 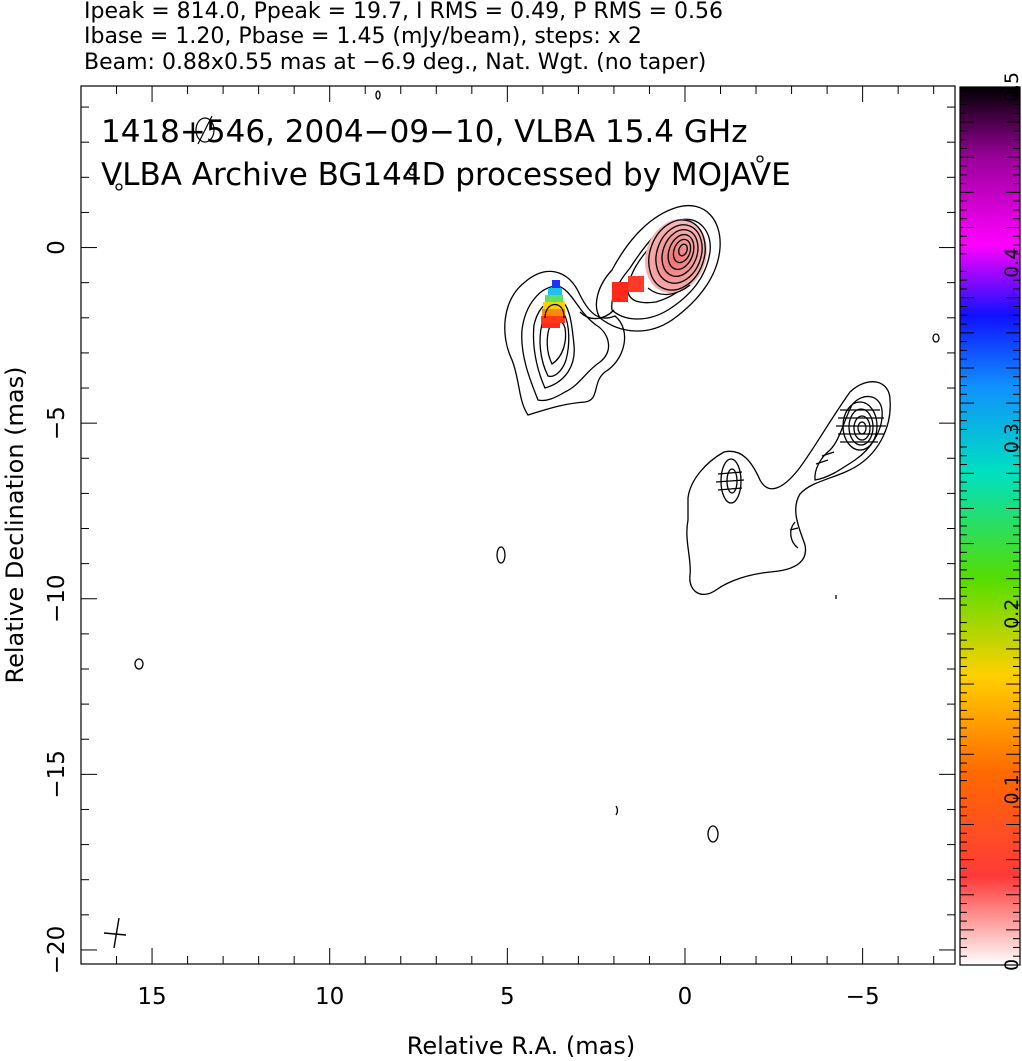 I want to click on colorbar, so click(x=990, y=526).